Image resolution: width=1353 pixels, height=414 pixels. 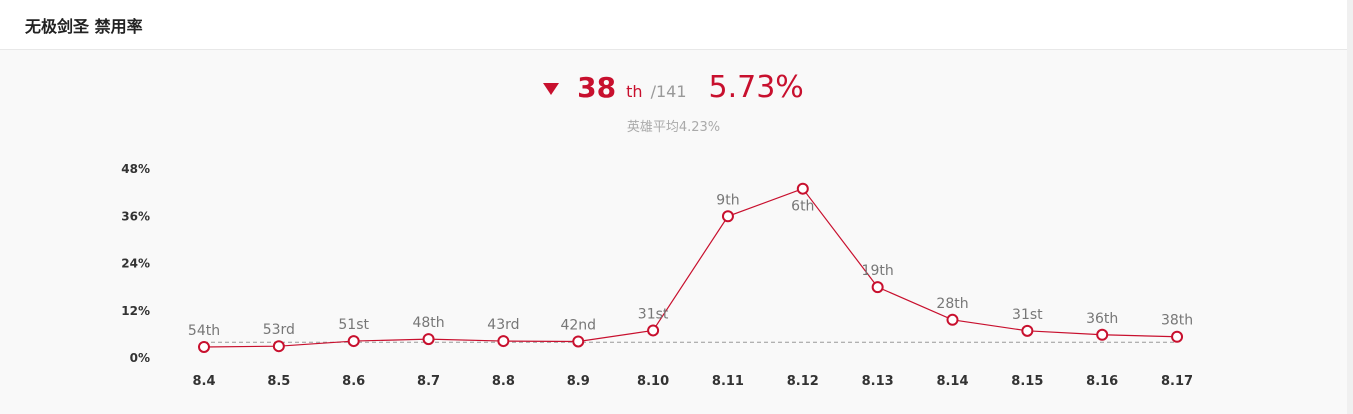 I want to click on rank-number: 38, so click(x=597, y=87).